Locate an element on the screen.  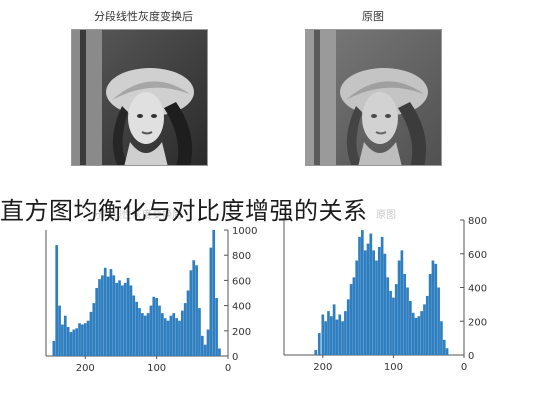
y-tick-label: 1000 is located at coordinates (244, 231).